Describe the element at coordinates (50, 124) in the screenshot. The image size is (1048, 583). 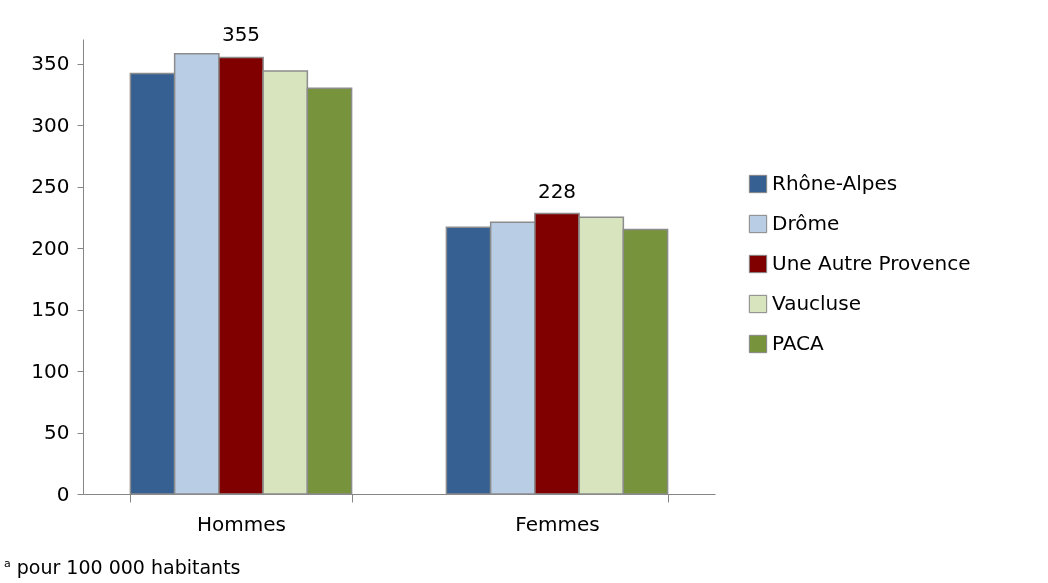
I see `y-tick-label: 300` at that location.